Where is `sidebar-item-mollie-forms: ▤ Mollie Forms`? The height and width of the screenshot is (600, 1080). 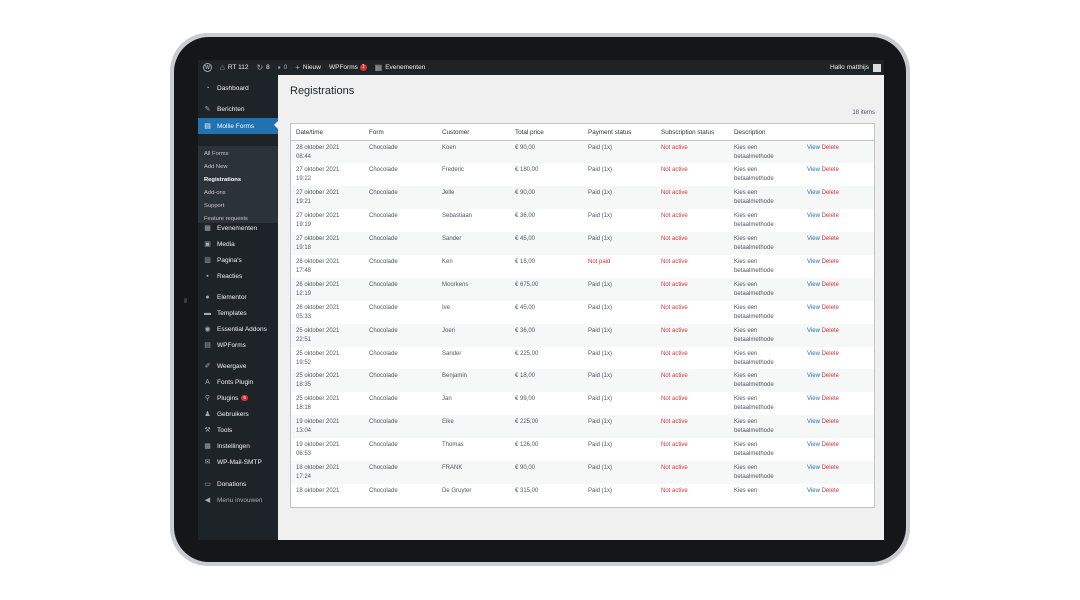
sidebar-item-mollie-forms: ▤ Mollie Forms is located at coordinates (238, 126).